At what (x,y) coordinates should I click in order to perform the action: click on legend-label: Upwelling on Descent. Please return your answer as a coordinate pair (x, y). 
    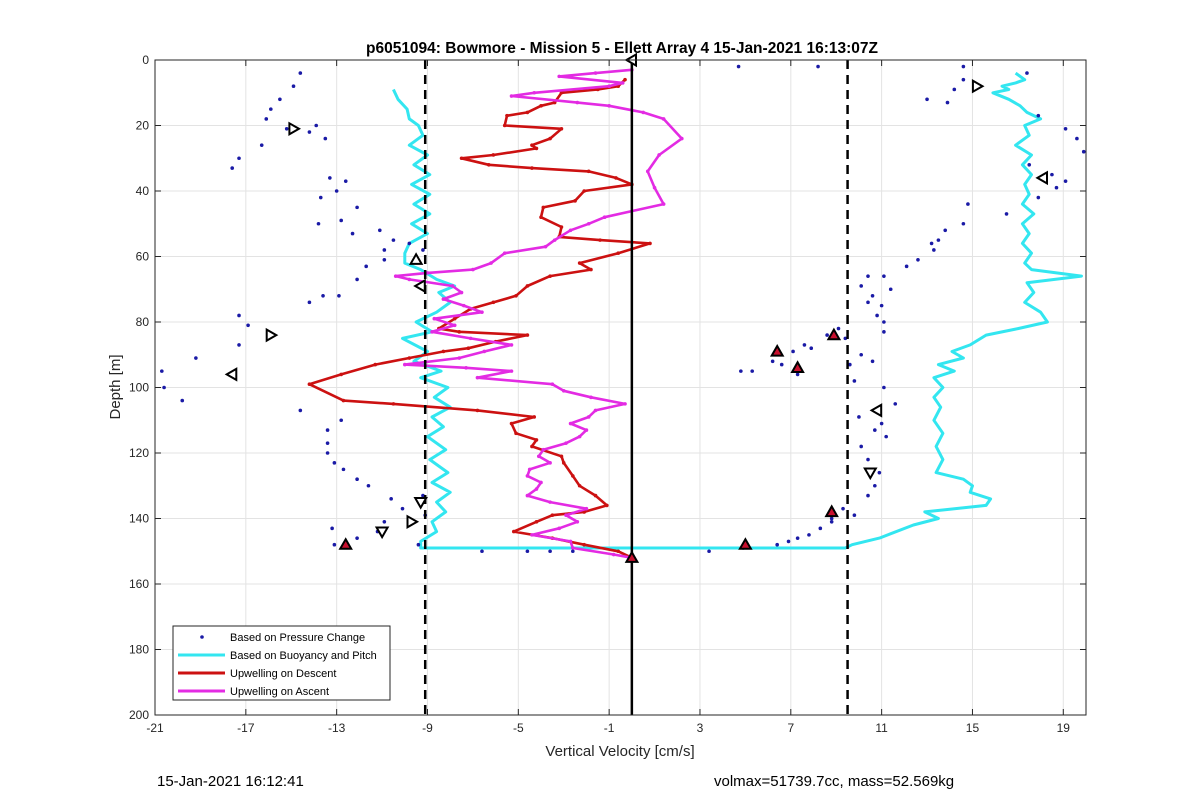
    Looking at the image, I should click on (283, 674).